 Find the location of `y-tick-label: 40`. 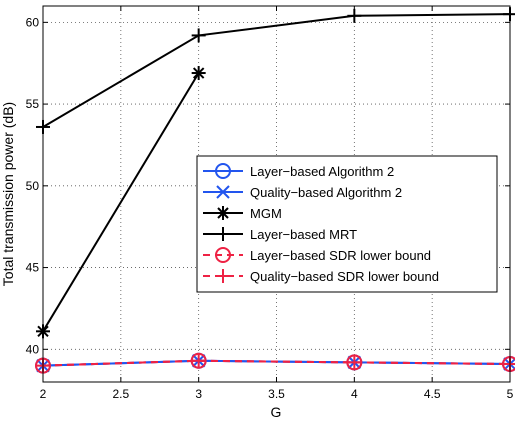

y-tick-label: 40 is located at coordinates (33, 349).